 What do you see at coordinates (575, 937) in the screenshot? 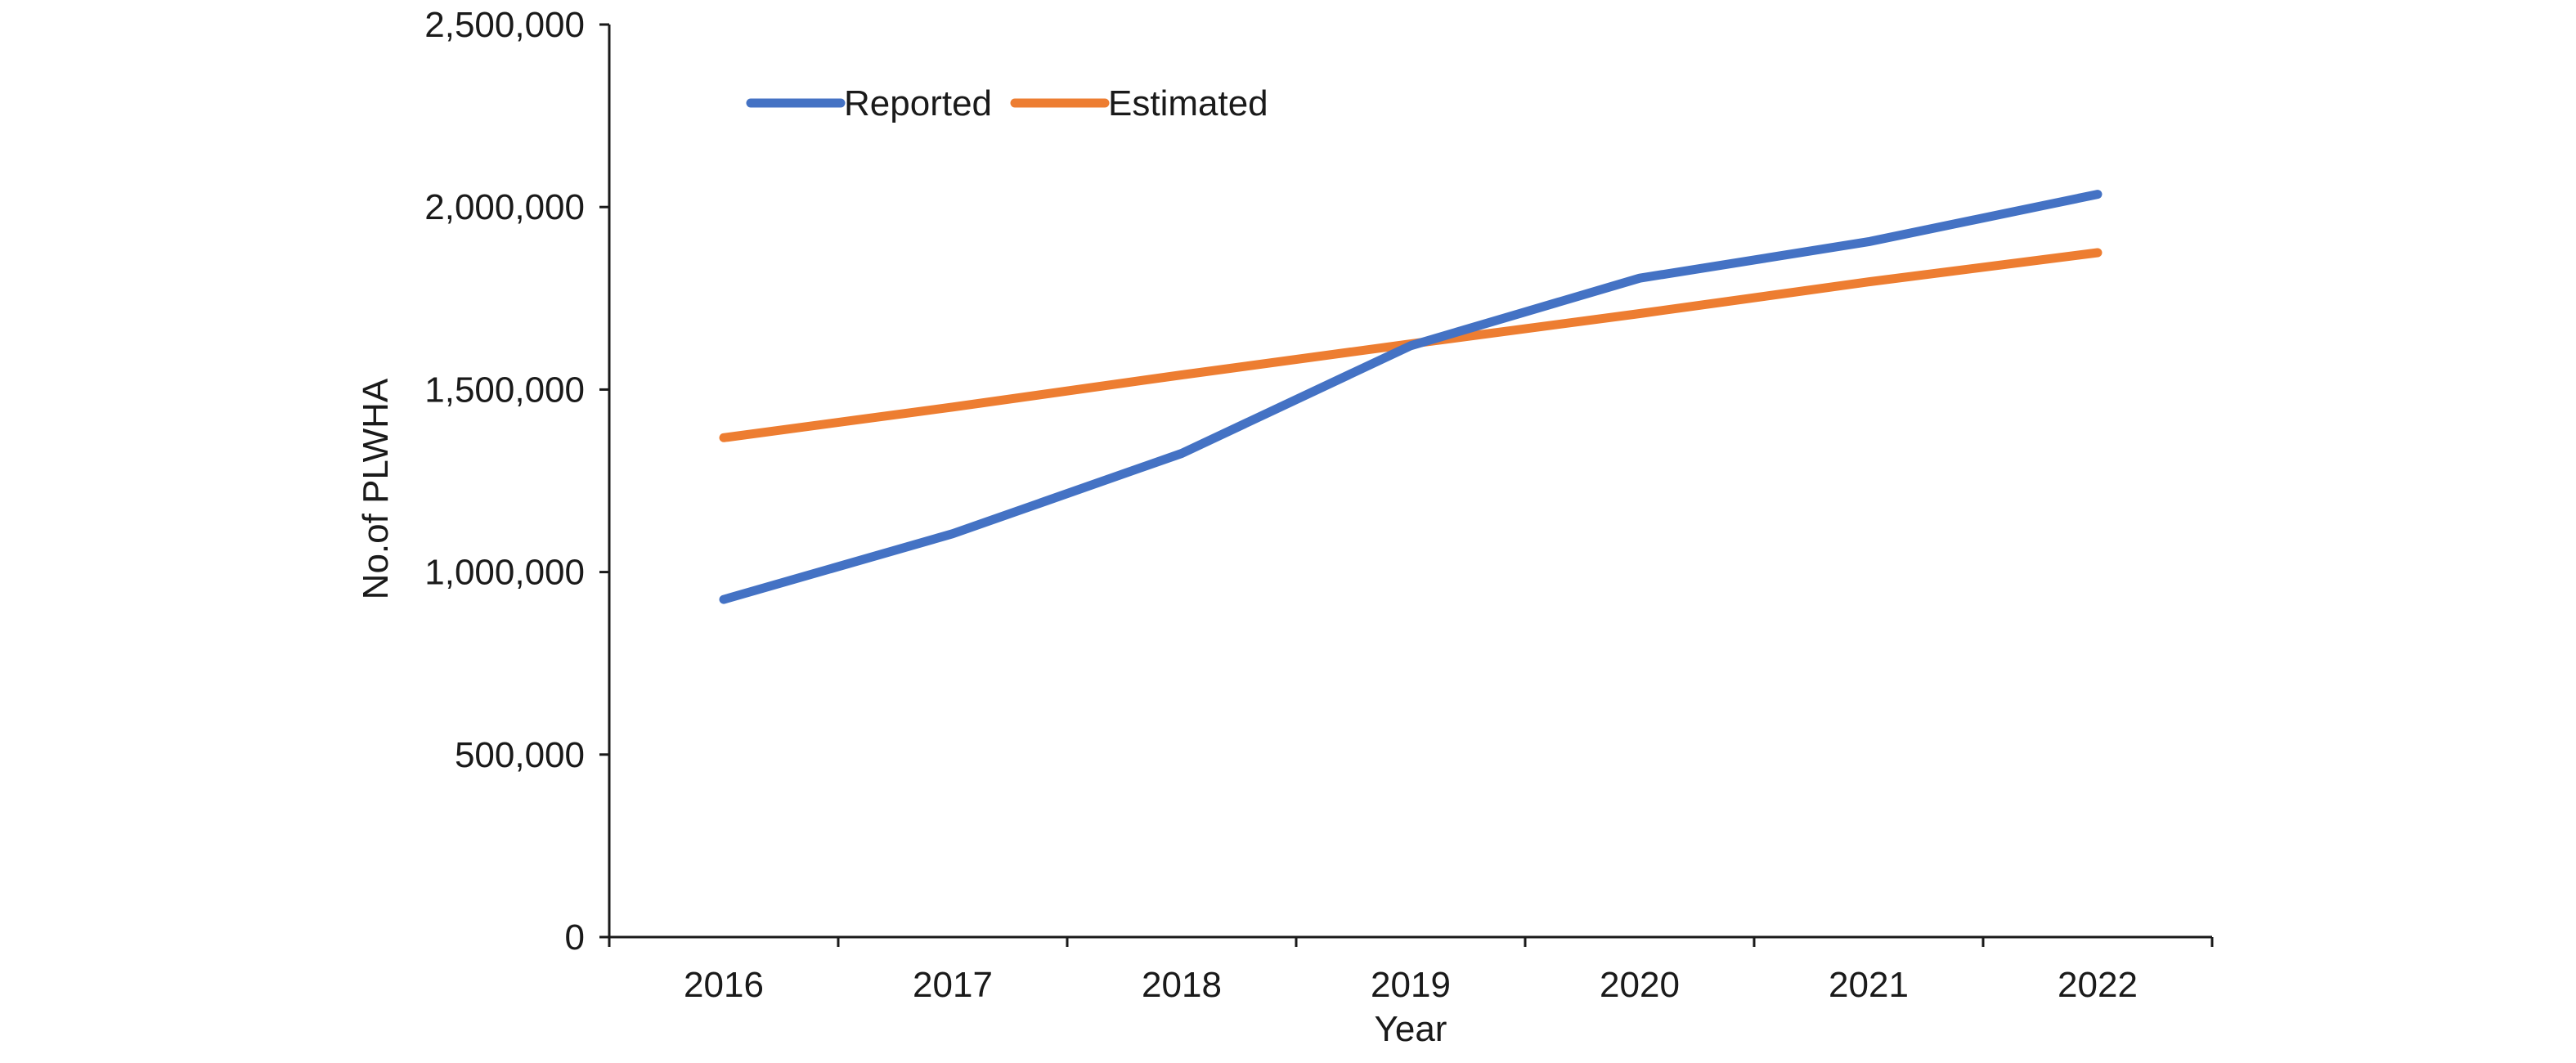
I see `y-tick-label: 0` at bounding box center [575, 937].